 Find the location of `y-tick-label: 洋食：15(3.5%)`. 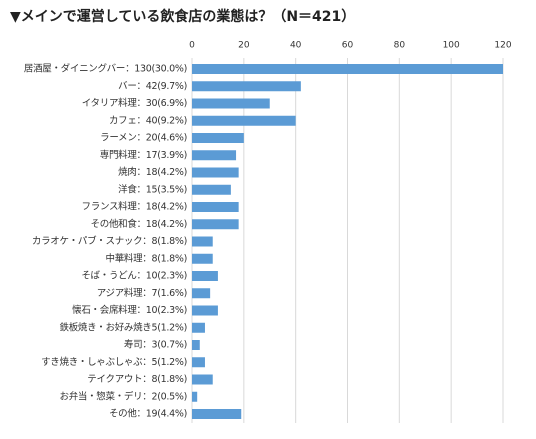

y-tick-label: 洋食：15(3.5%) is located at coordinates (152, 189).